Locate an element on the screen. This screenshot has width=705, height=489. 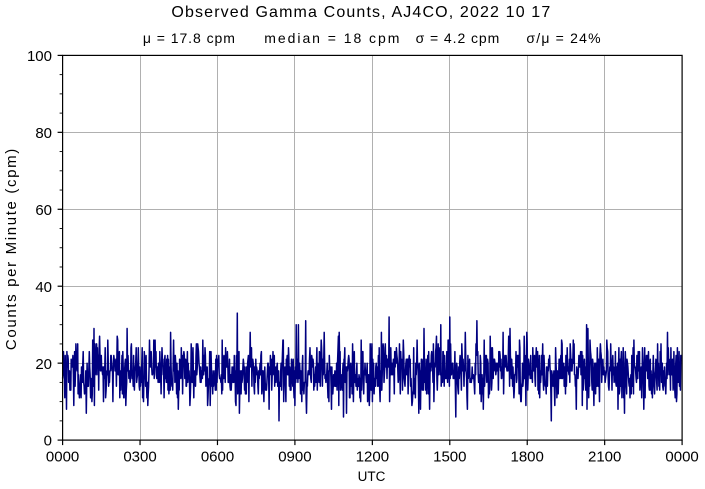
svg-text: median = 18 cpm is located at coordinates (332, 38).